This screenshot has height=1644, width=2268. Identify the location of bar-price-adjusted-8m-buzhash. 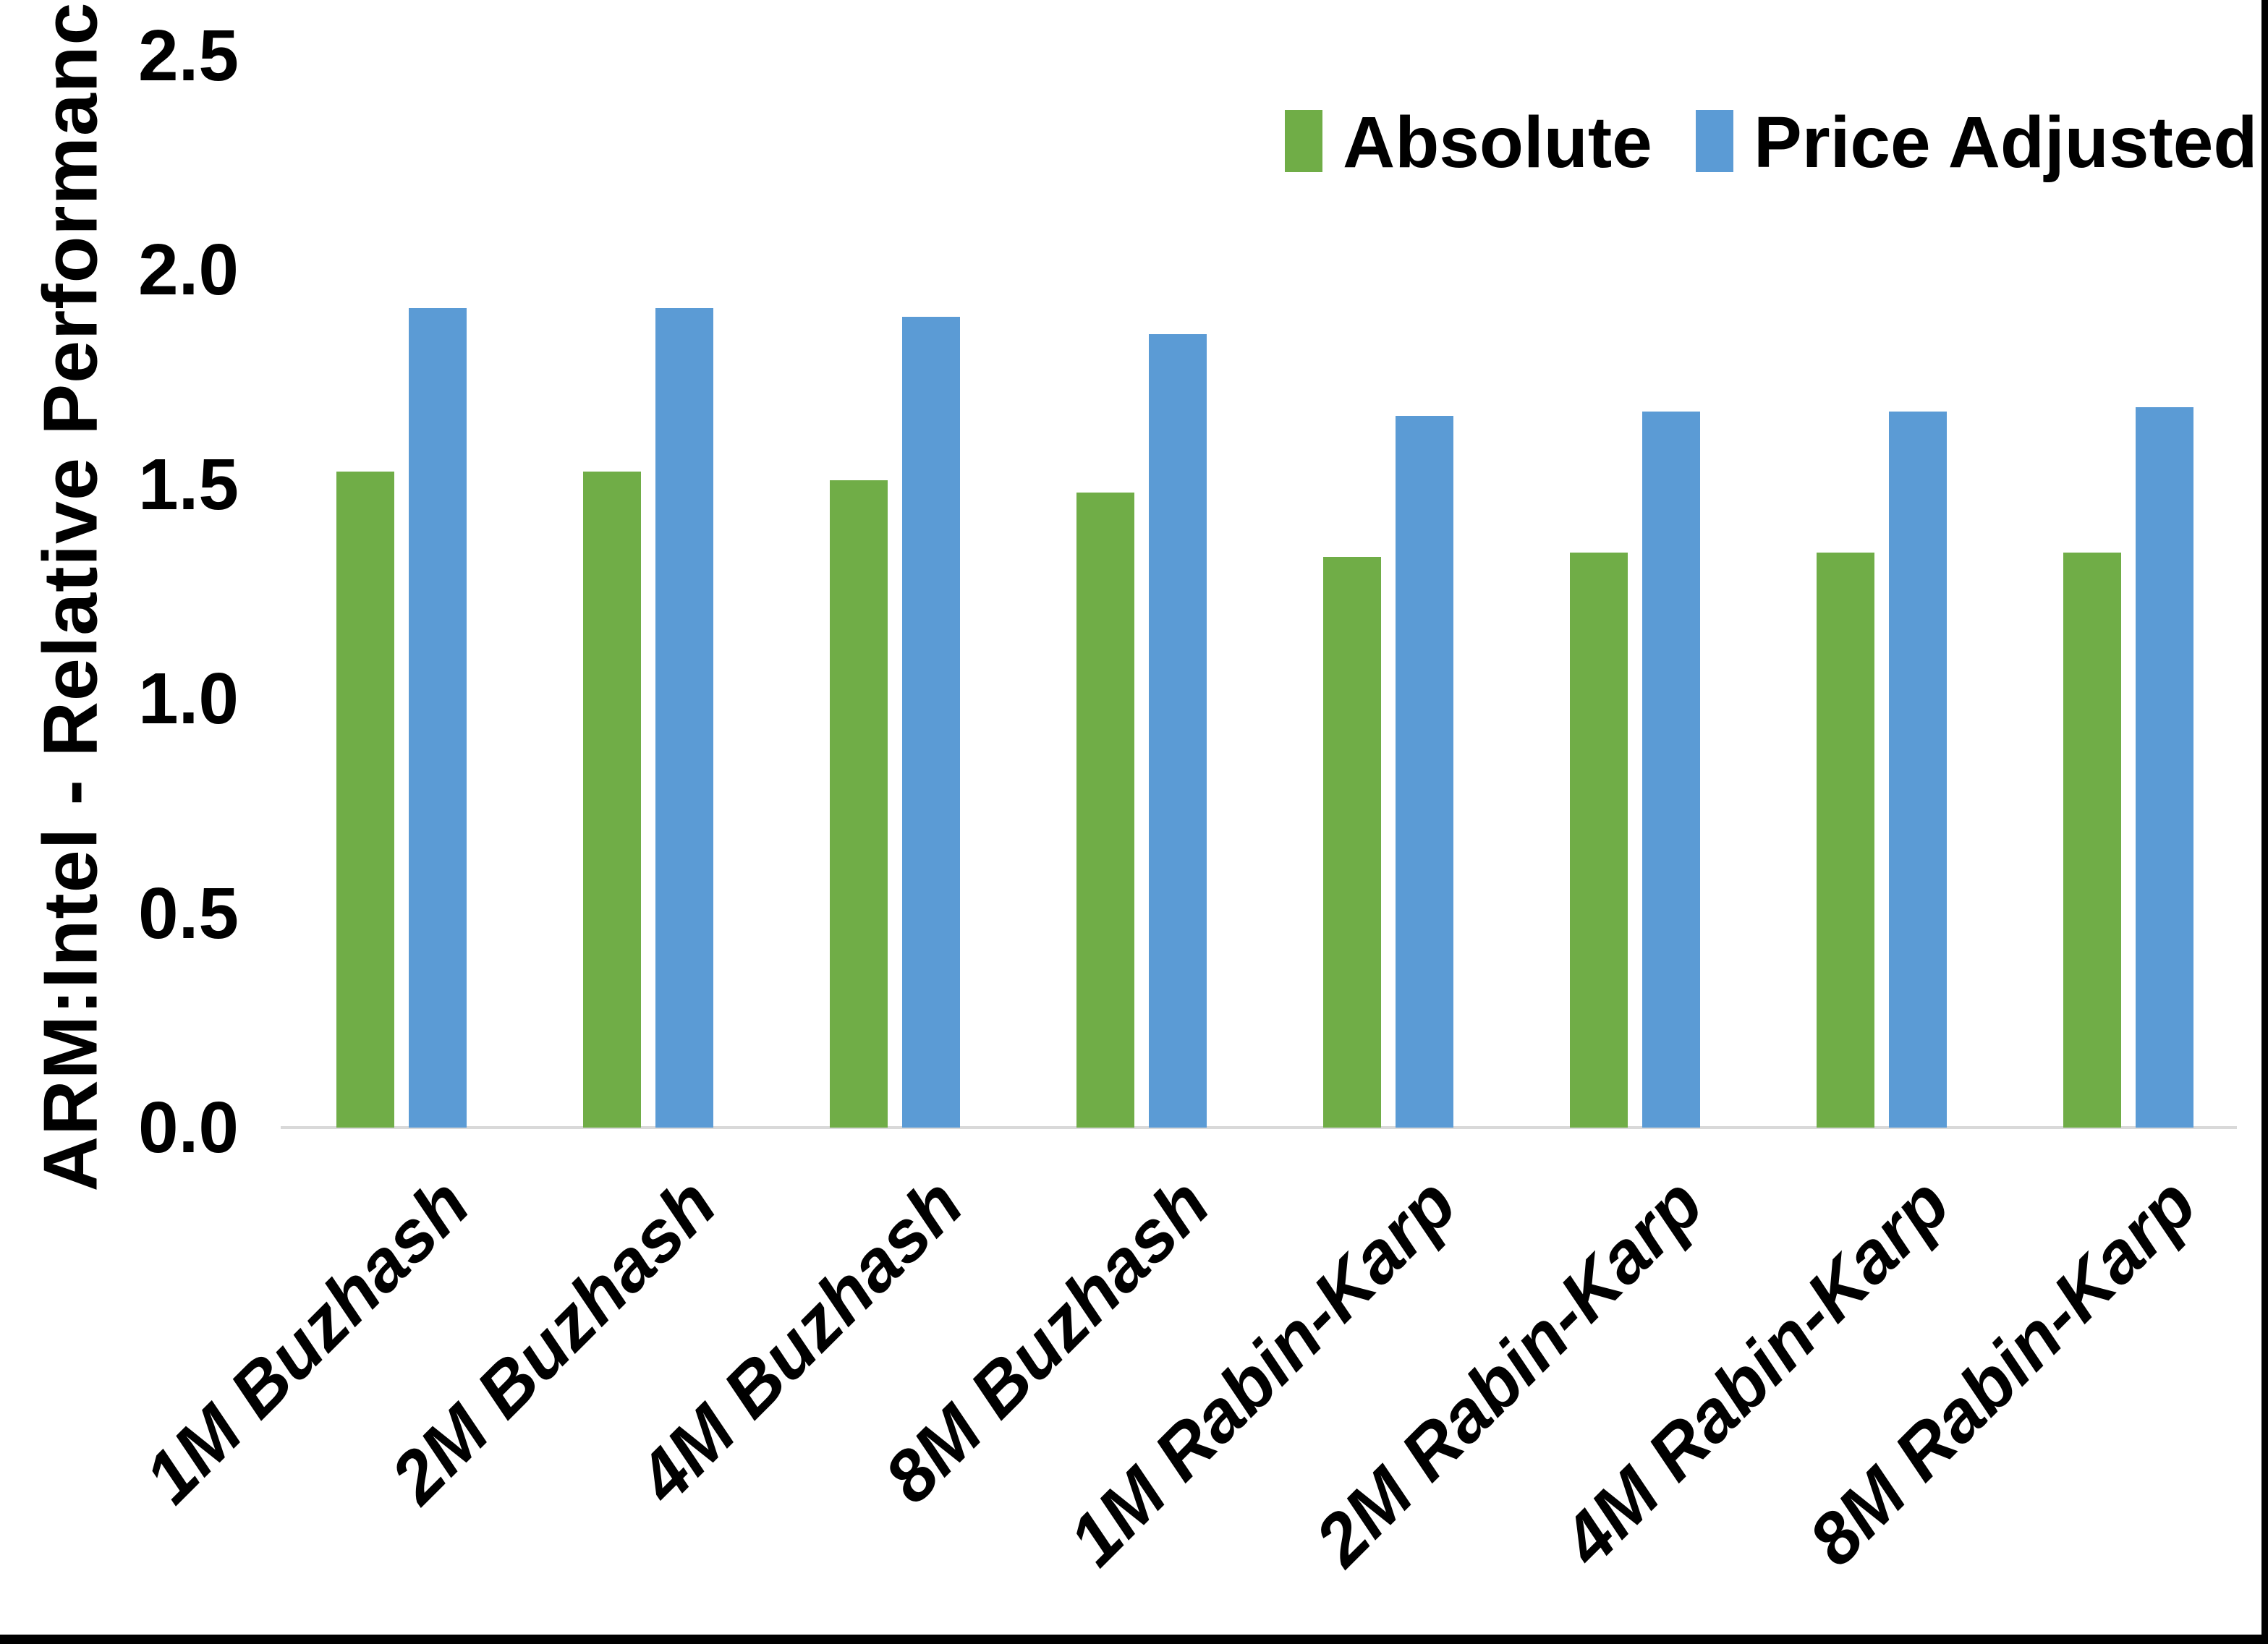
(1178, 731).